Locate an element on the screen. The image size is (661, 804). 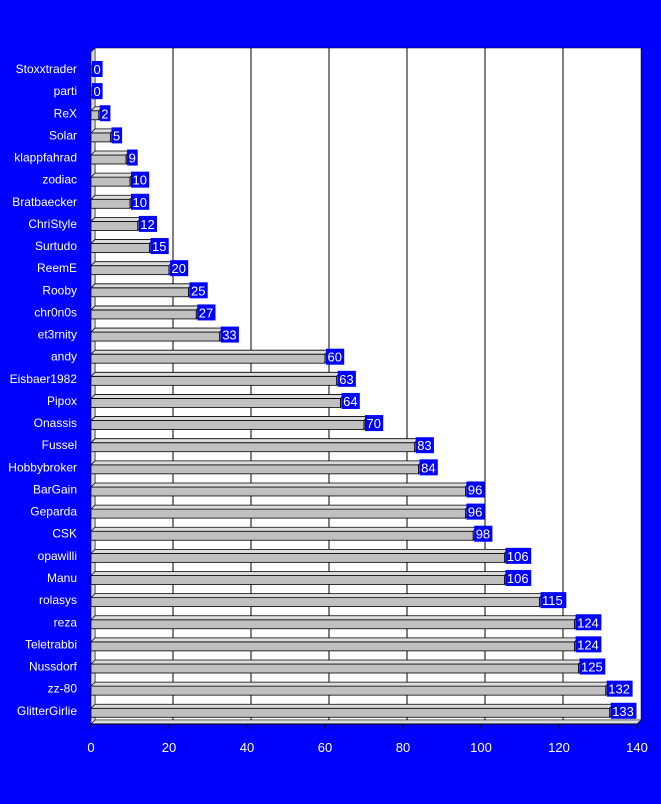
bar-GlitterGirlie is located at coordinates (352, 711).